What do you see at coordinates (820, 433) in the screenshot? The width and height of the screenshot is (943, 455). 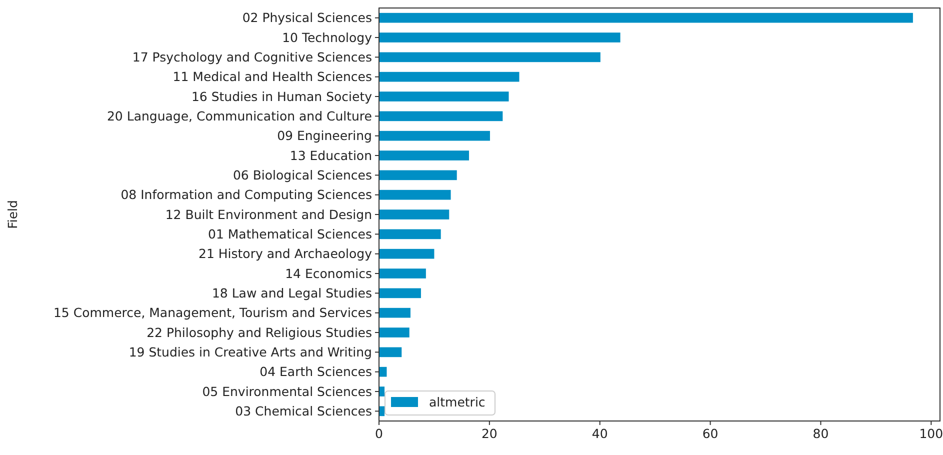 I see `x-tick-label: 80` at bounding box center [820, 433].